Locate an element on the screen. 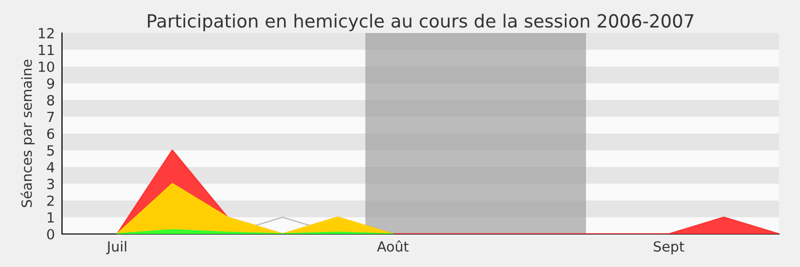  y-tick-label: 3 is located at coordinates (50, 184).